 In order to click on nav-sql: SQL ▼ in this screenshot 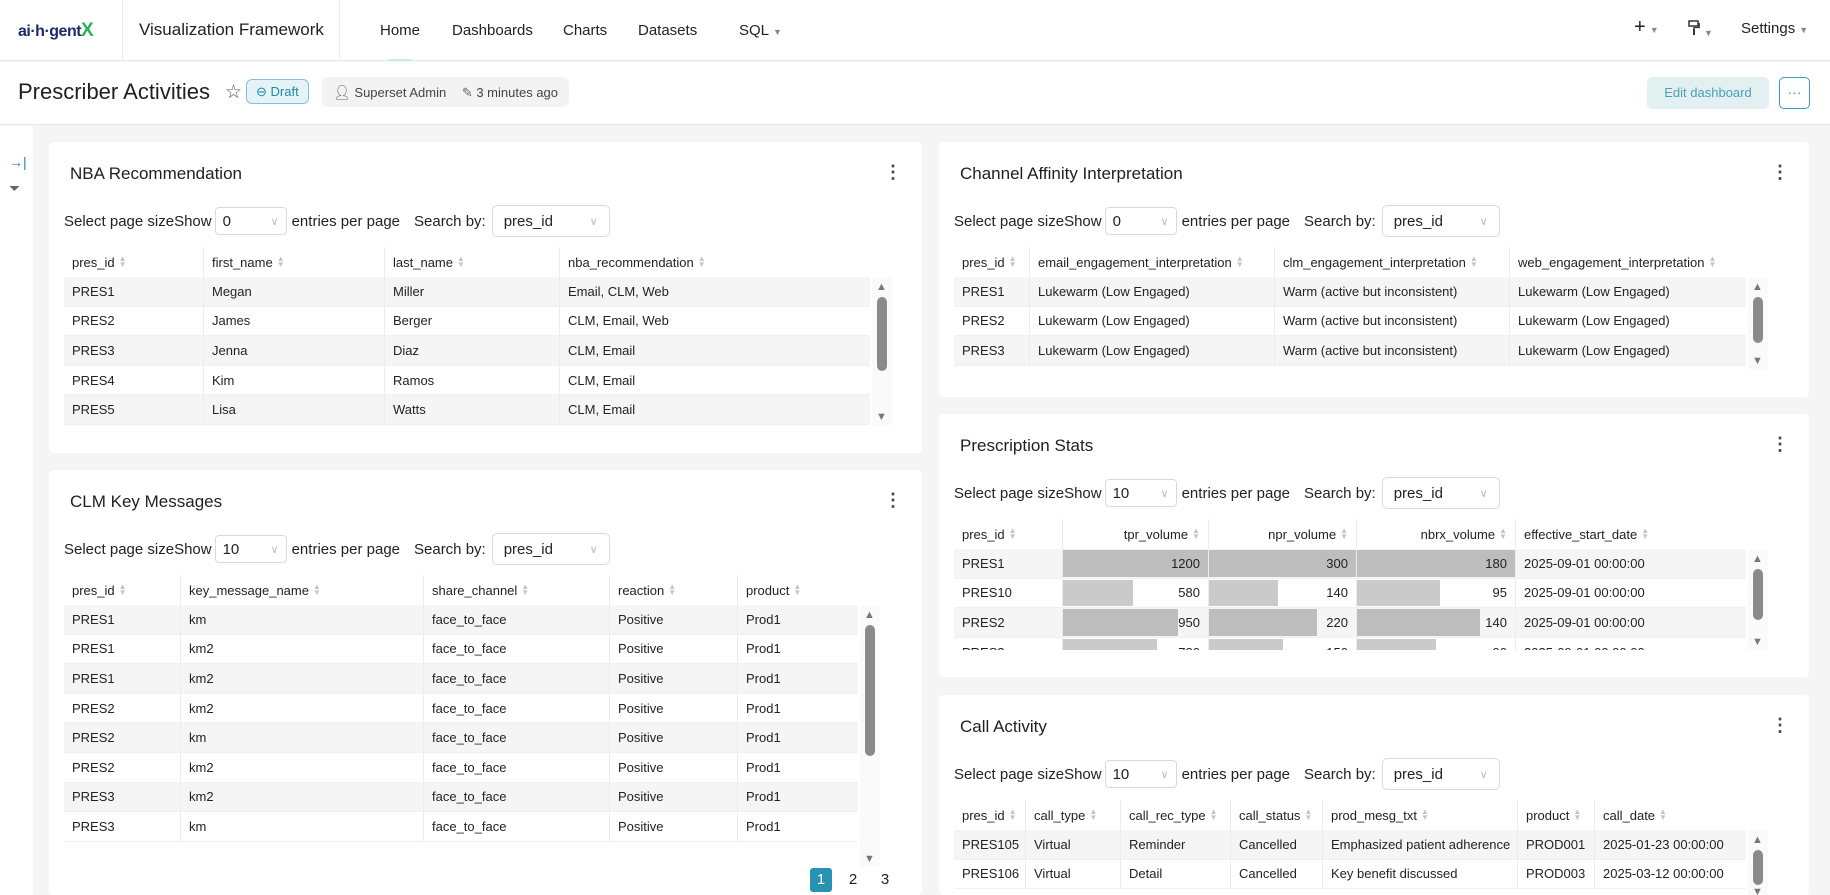, I will do `click(760, 30)`.